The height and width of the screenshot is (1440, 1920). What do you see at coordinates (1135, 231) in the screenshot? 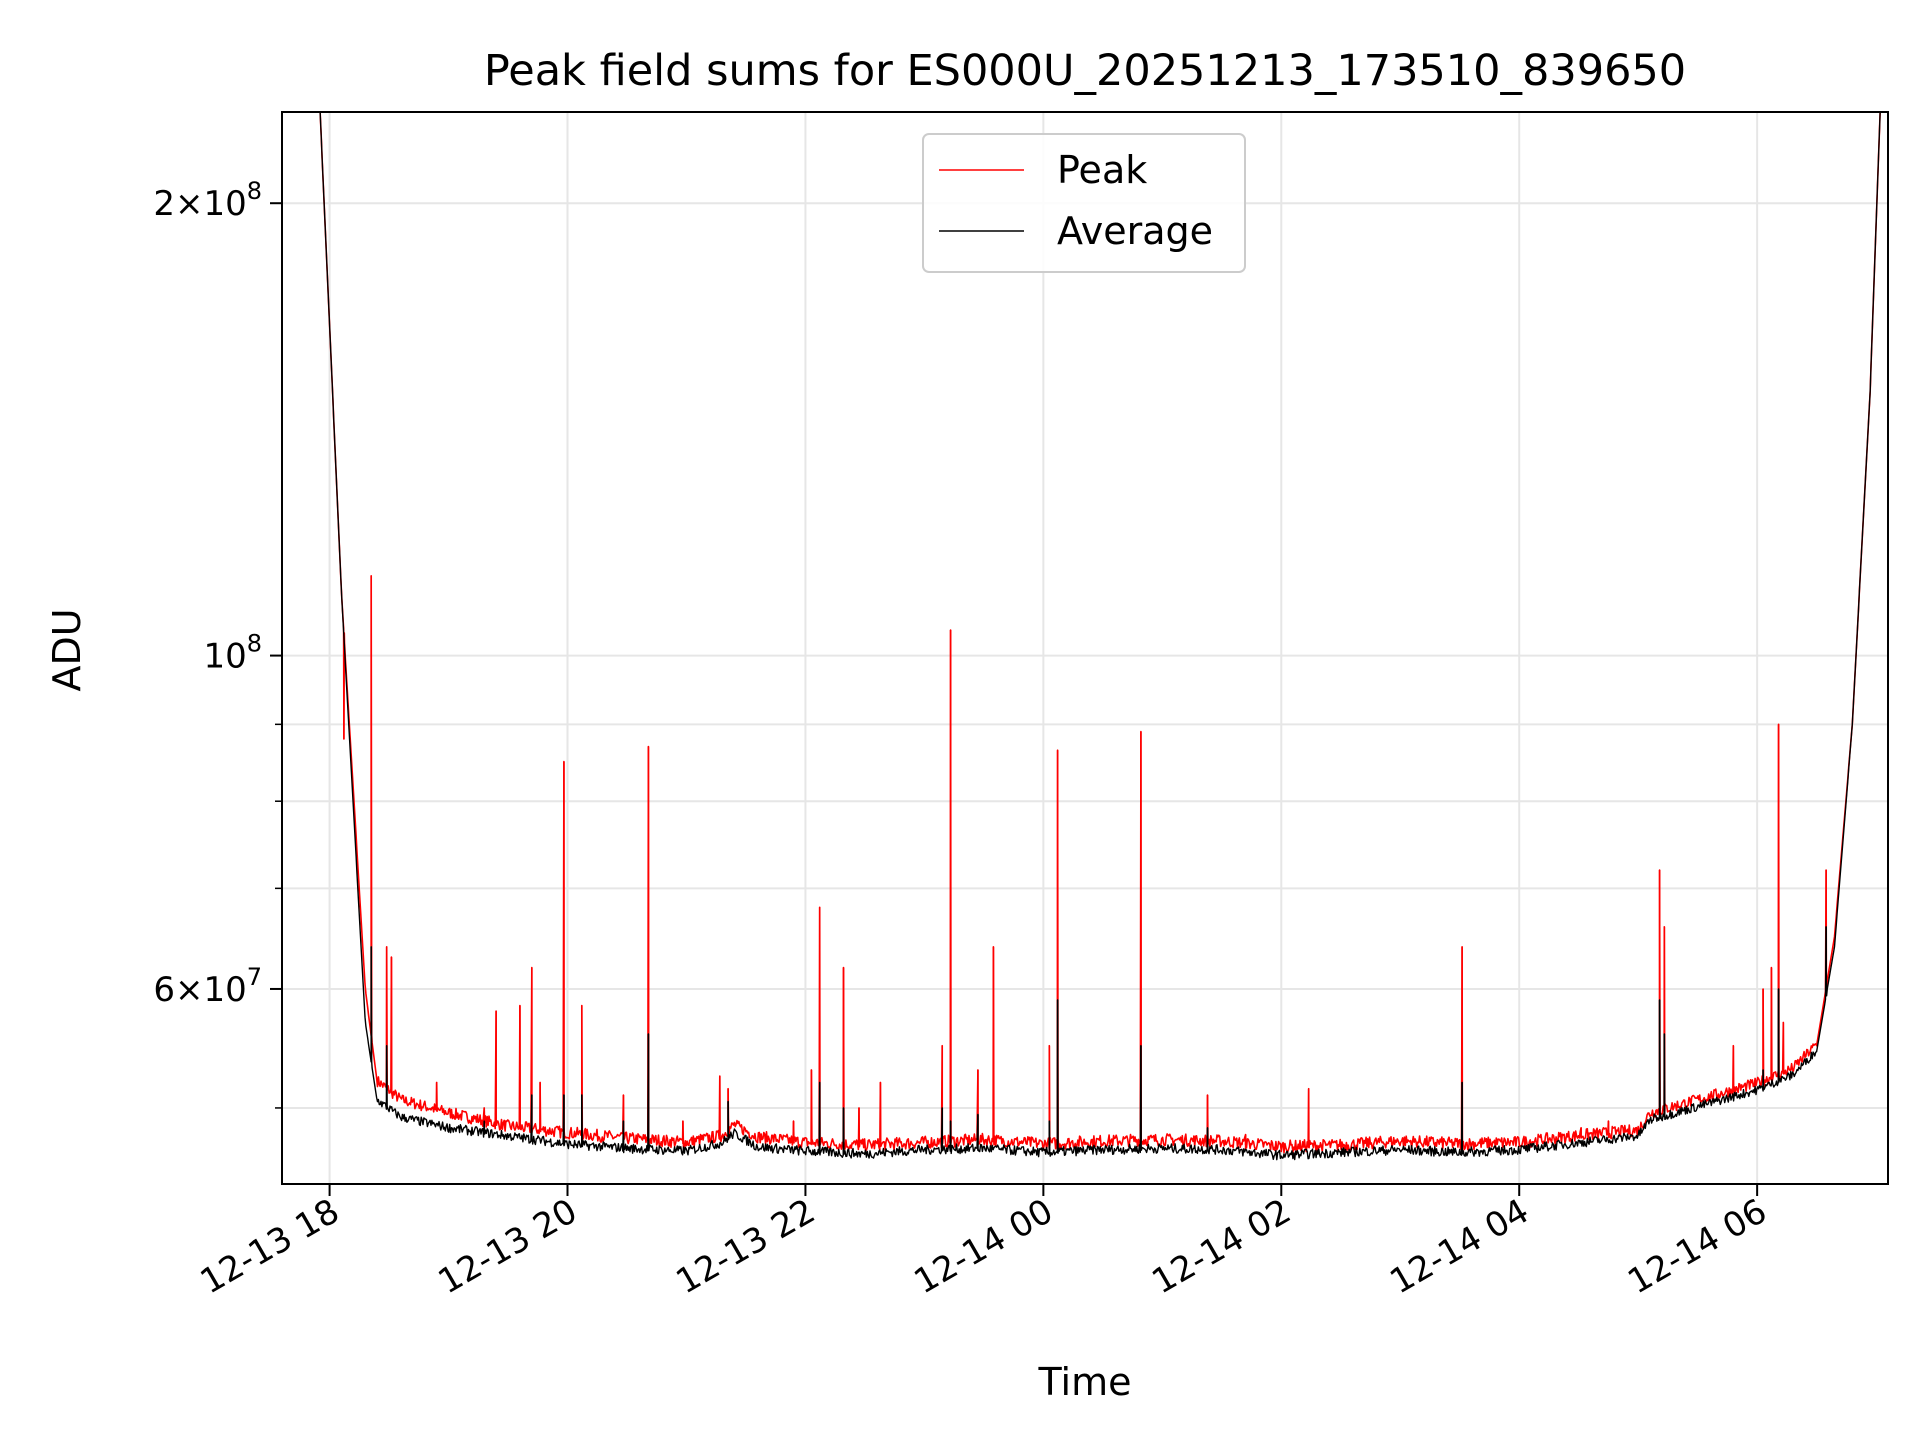
I see `legend-label-average: Average` at bounding box center [1135, 231].